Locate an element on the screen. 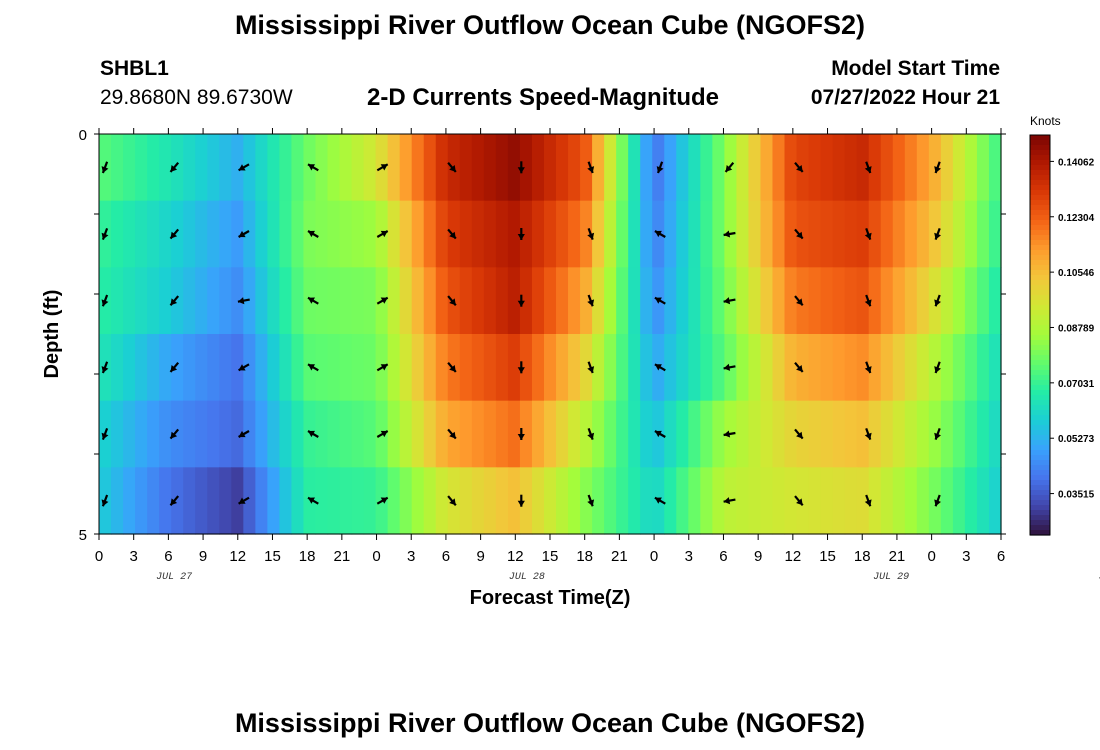 The width and height of the screenshot is (1100, 750). y-tick-label: 5 is located at coordinates (83, 535).